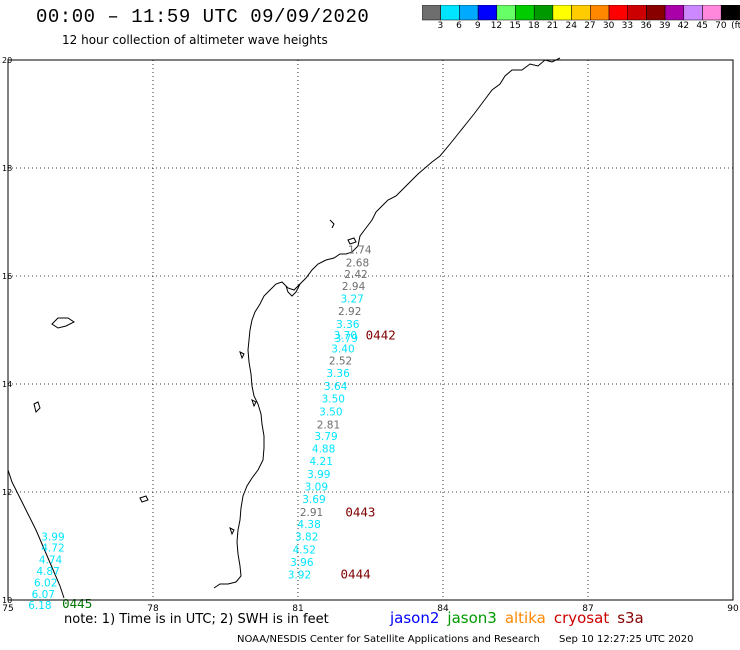 The image size is (740, 650). Describe the element at coordinates (321, 462) in the screenshot. I see `wave-height-value: 4.21` at that location.